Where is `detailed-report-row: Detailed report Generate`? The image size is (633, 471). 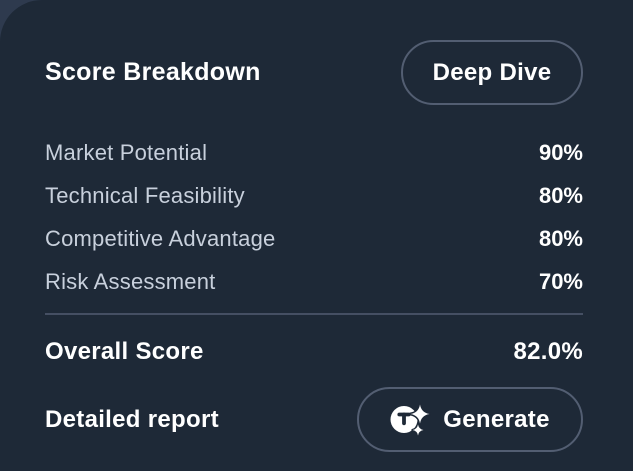 detailed-report-row: Detailed report Generate is located at coordinates (314, 419).